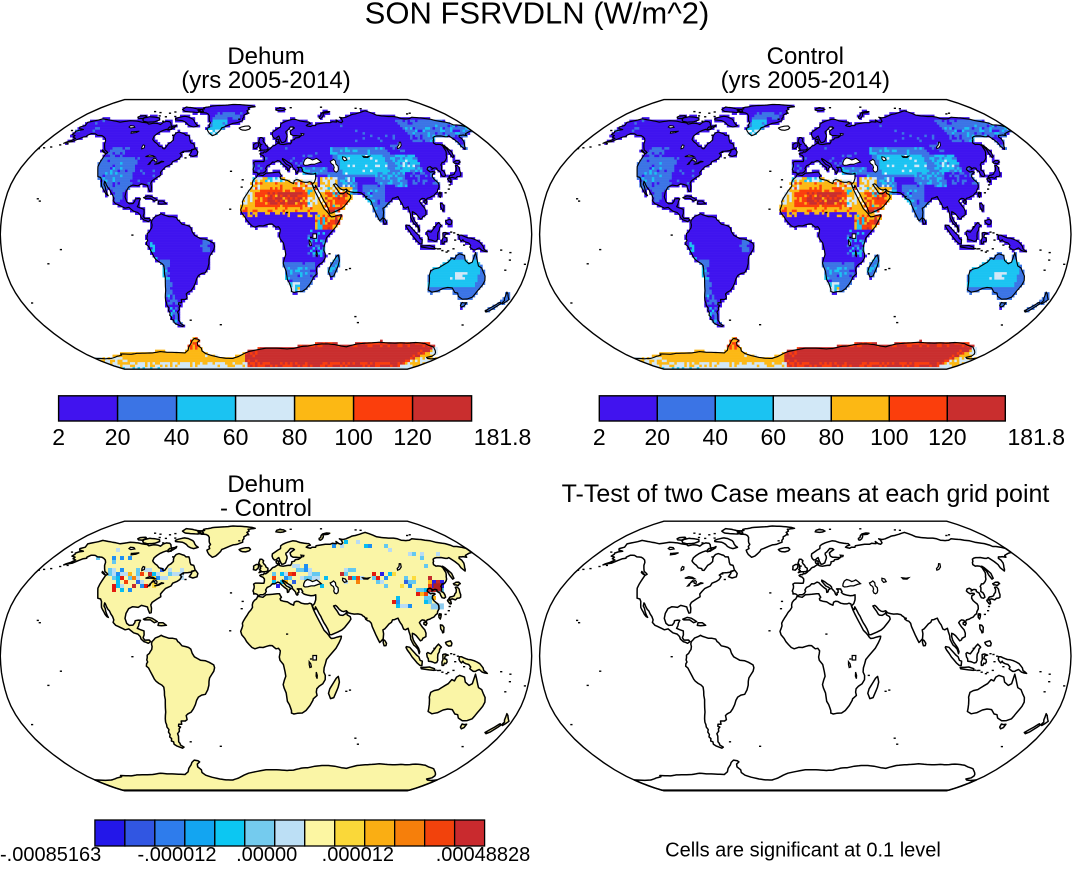  Describe the element at coordinates (803, 851) in the screenshot. I see `svg-text:Cells are significant at 0.1 l: Cells are significant at 0.1 level` at that location.